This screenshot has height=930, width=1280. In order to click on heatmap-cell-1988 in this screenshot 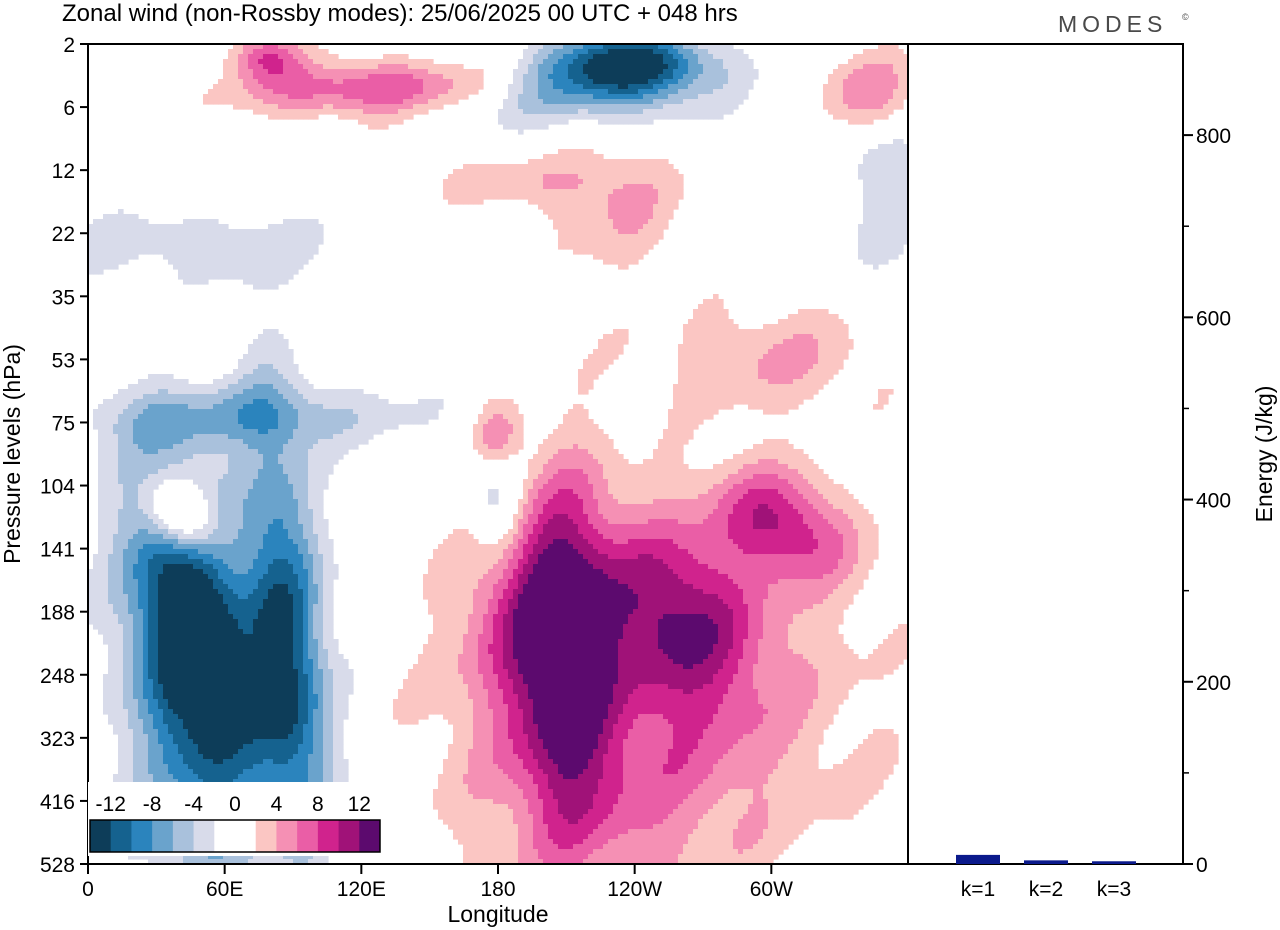, I will do `click(676, 192)`.